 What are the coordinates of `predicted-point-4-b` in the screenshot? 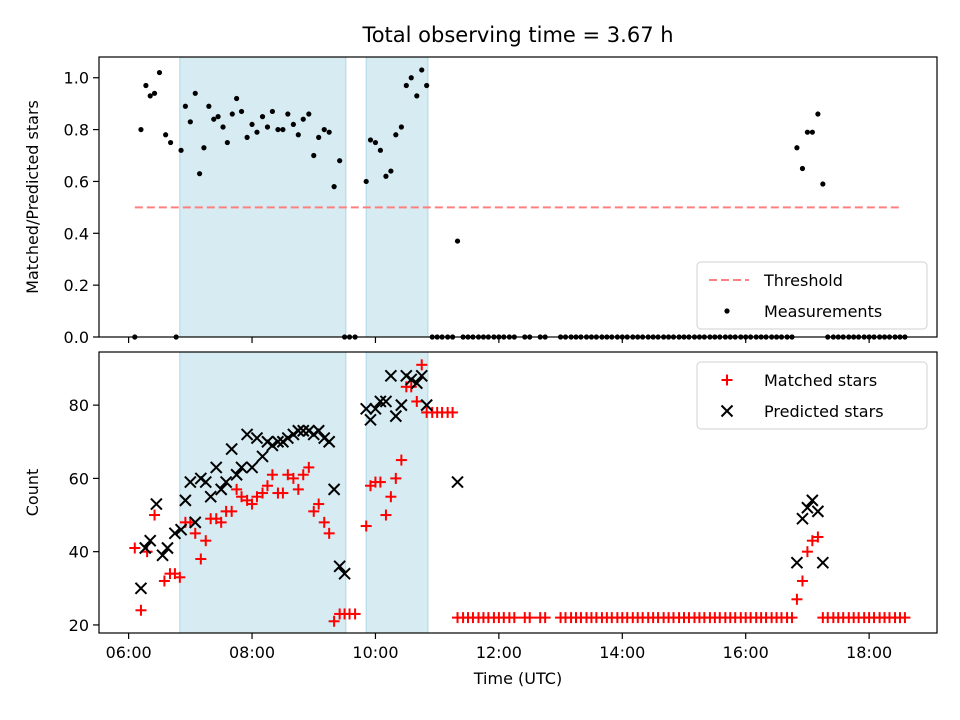 It's located at (162, 555).